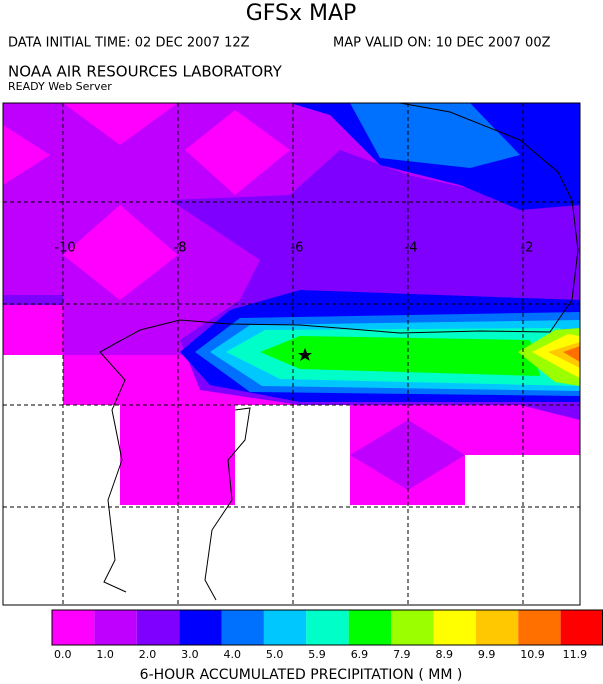  Describe the element at coordinates (442, 43) in the screenshot. I see `valid-time: MAP VALID ON: 10 DEC 2007 00Z` at that location.